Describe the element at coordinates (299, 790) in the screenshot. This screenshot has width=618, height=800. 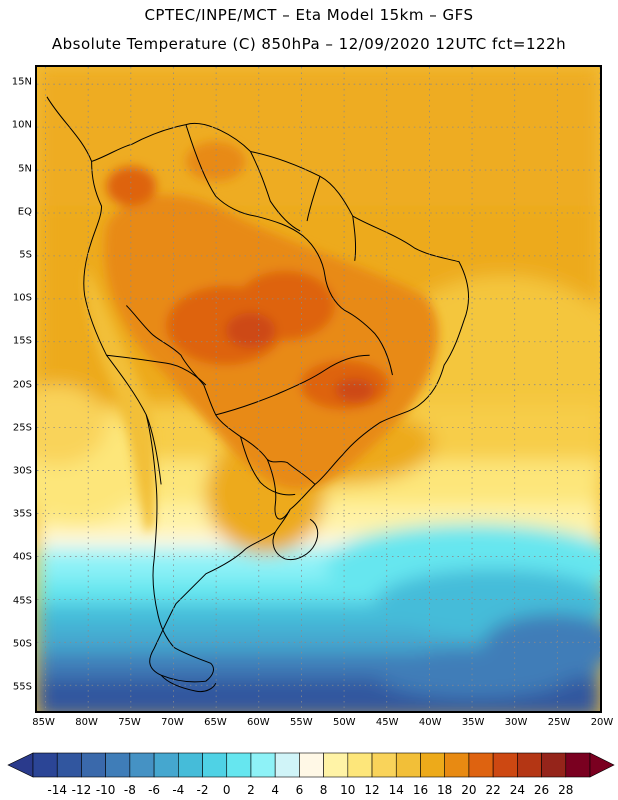
I see `colorbar-tick-label: 6` at that location.